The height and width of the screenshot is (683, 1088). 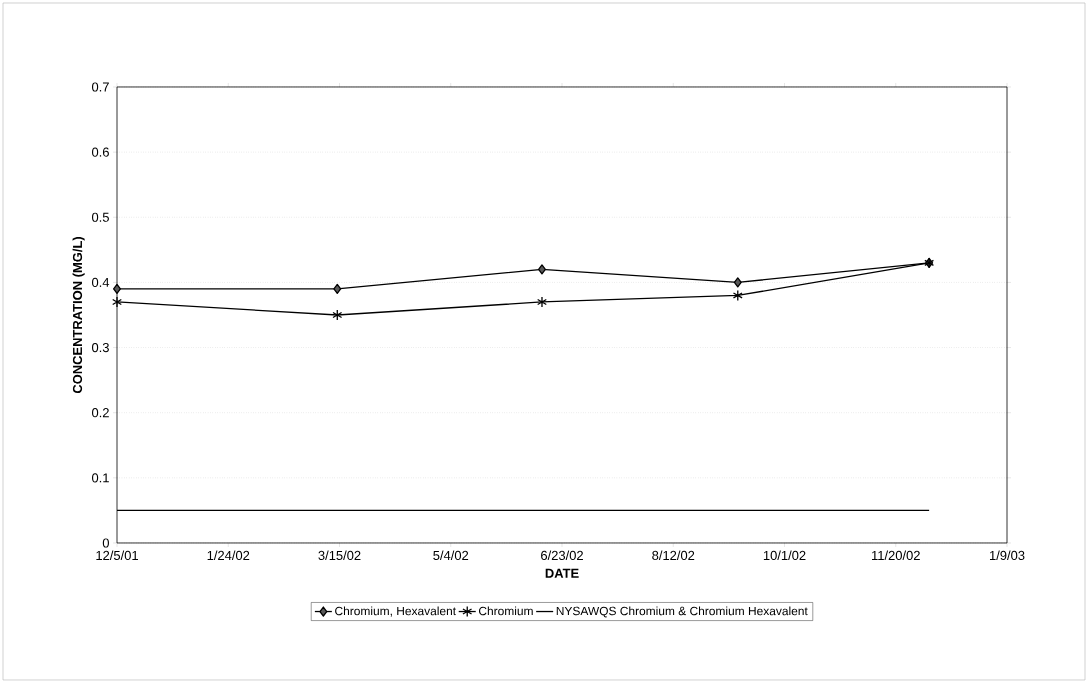 What do you see at coordinates (682, 612) in the screenshot?
I see `legend-label: NYSAWQS Chromium & Chromium Hexavalent` at bounding box center [682, 612].